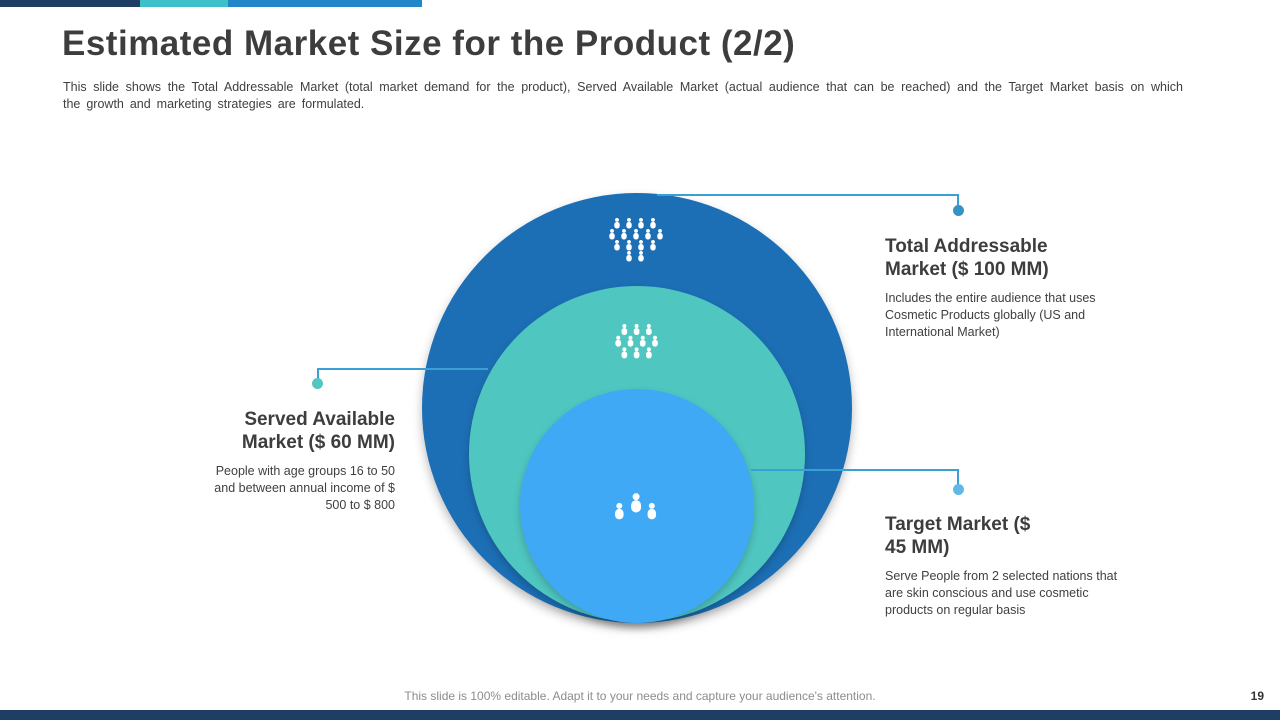 This screenshot has width=1280, height=720. What do you see at coordinates (807, 195) in the screenshot?
I see `tam-connector-line-h` at bounding box center [807, 195].